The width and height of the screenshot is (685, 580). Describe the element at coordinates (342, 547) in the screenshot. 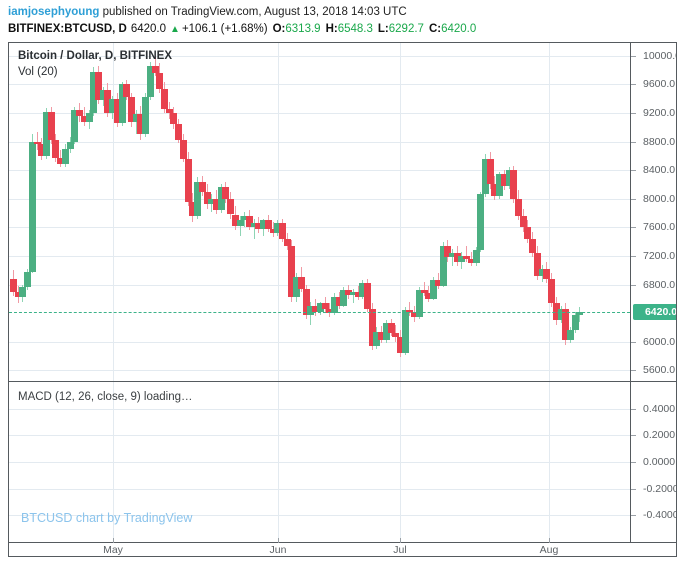

I see `time-axis: May Jun Jul Aug` at that location.